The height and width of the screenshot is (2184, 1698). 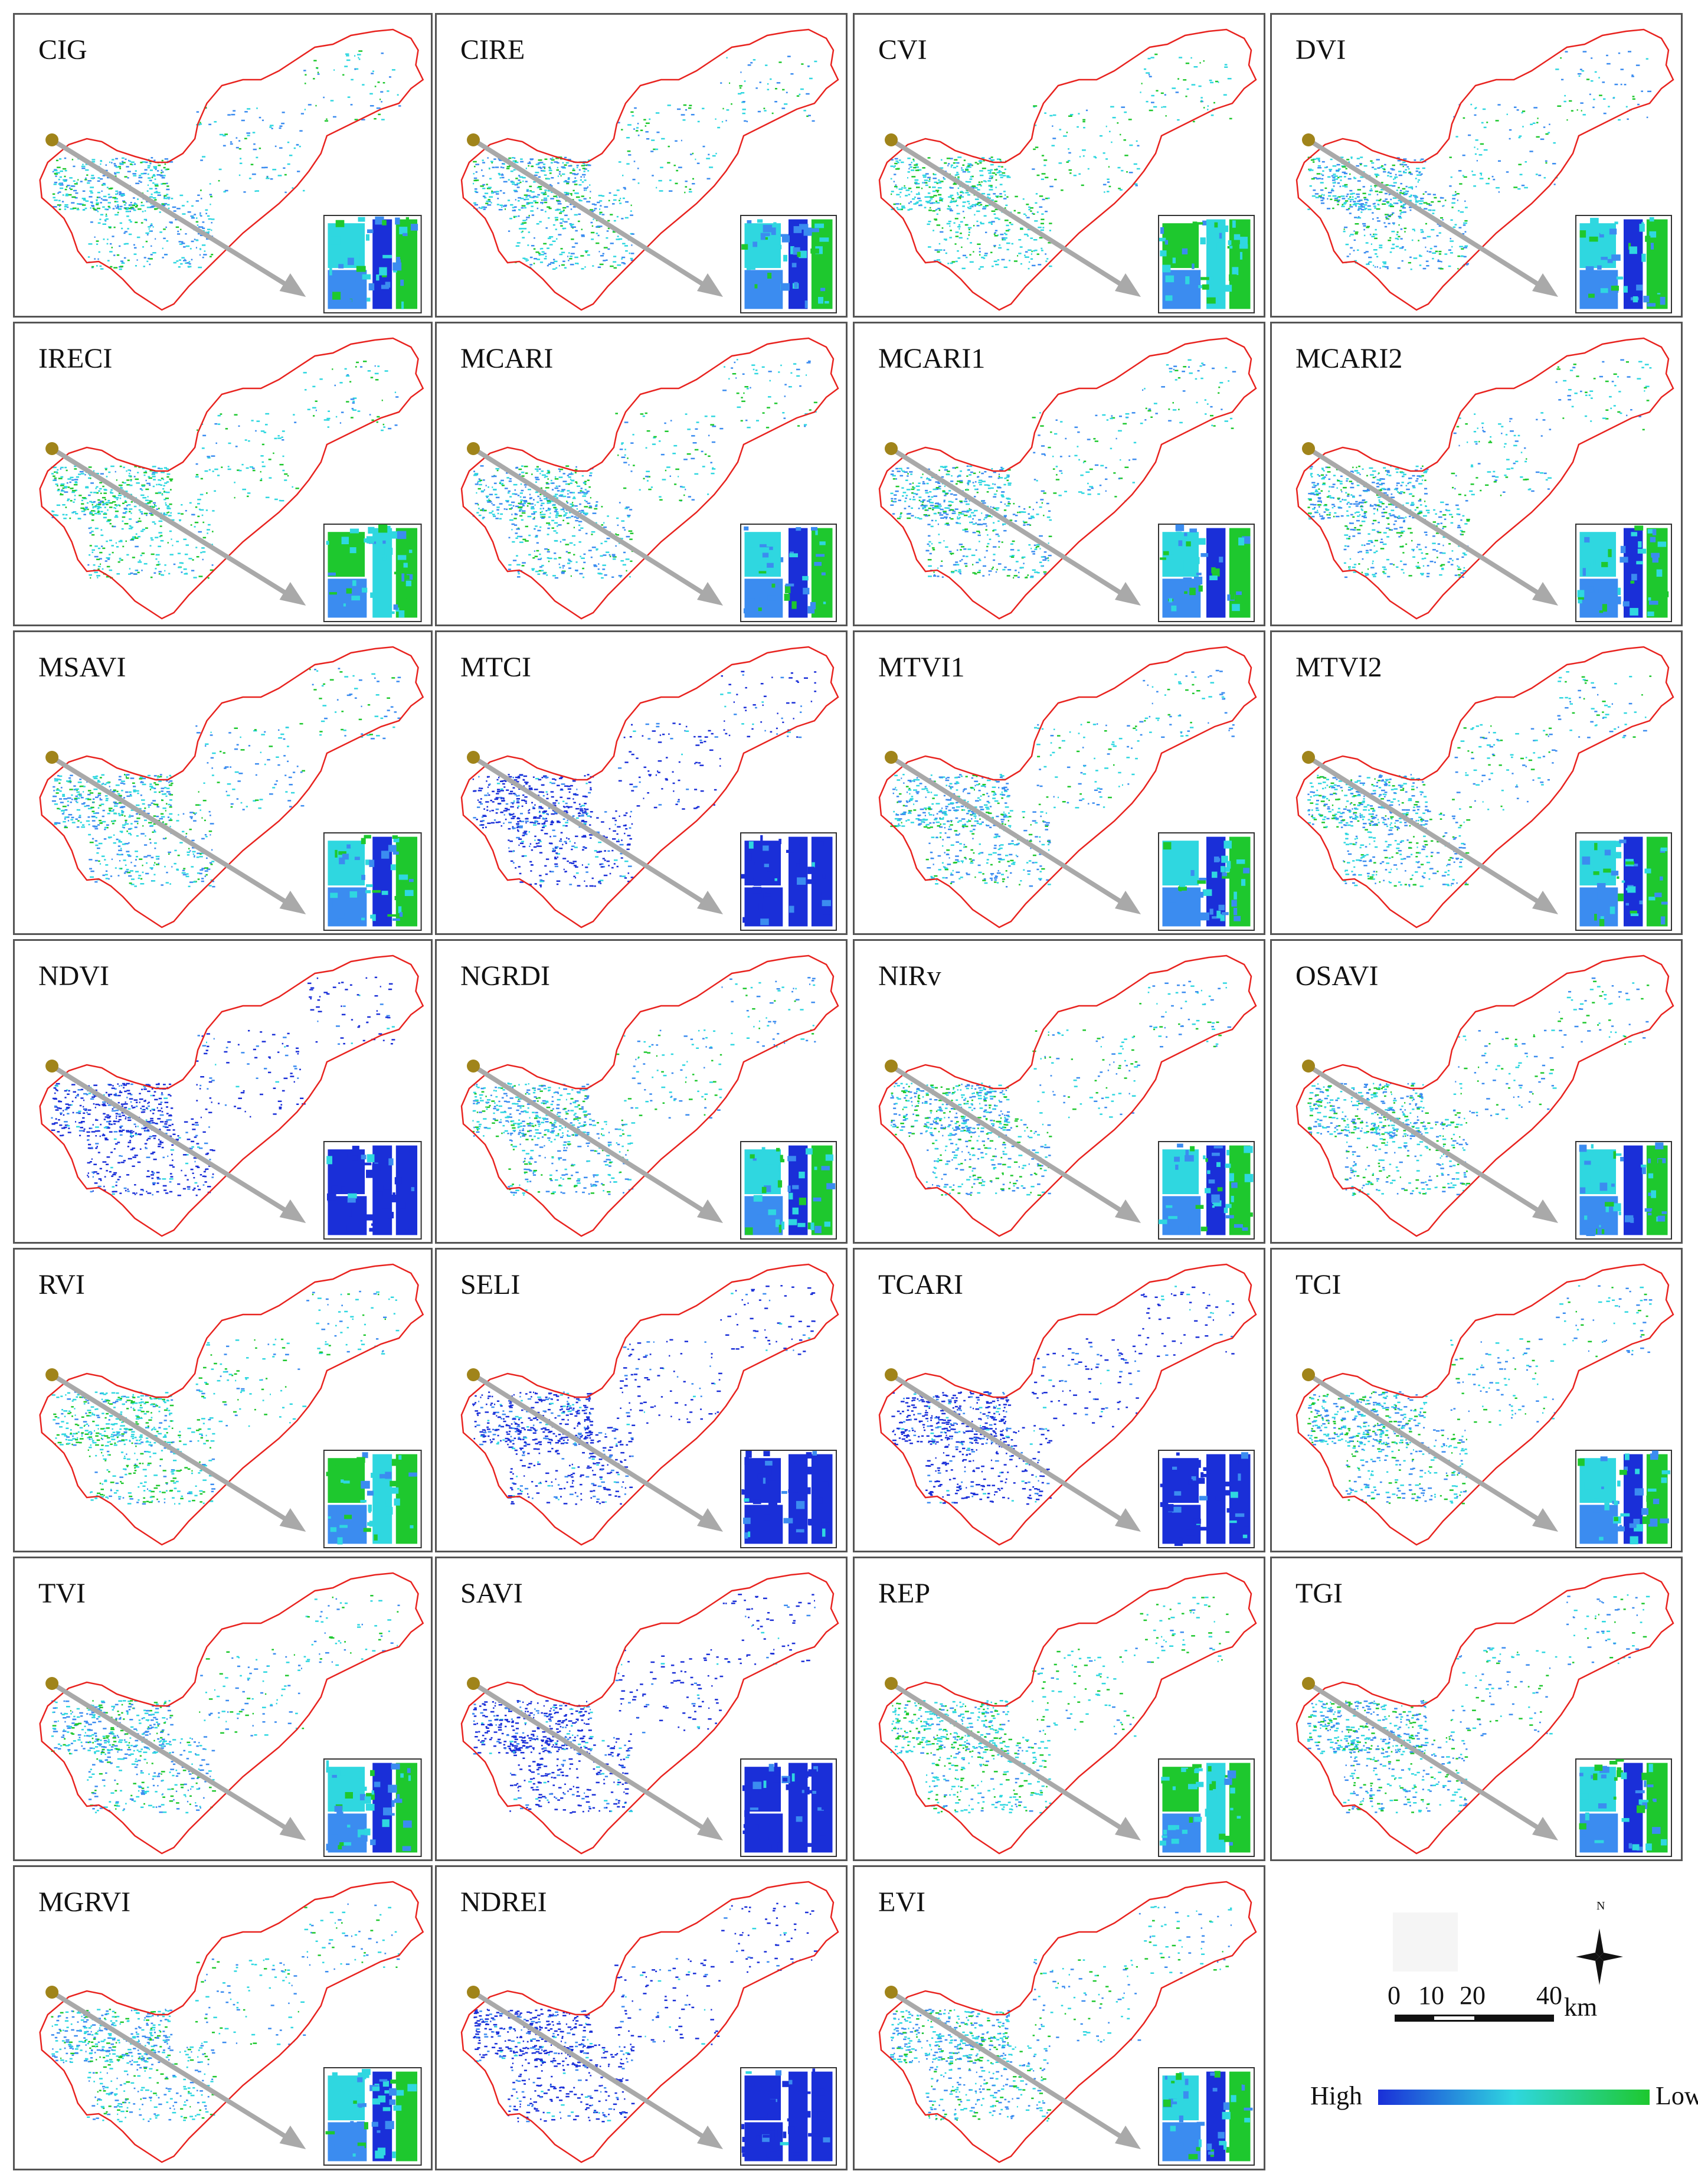 I want to click on panel-label: NDVI, so click(x=73, y=976).